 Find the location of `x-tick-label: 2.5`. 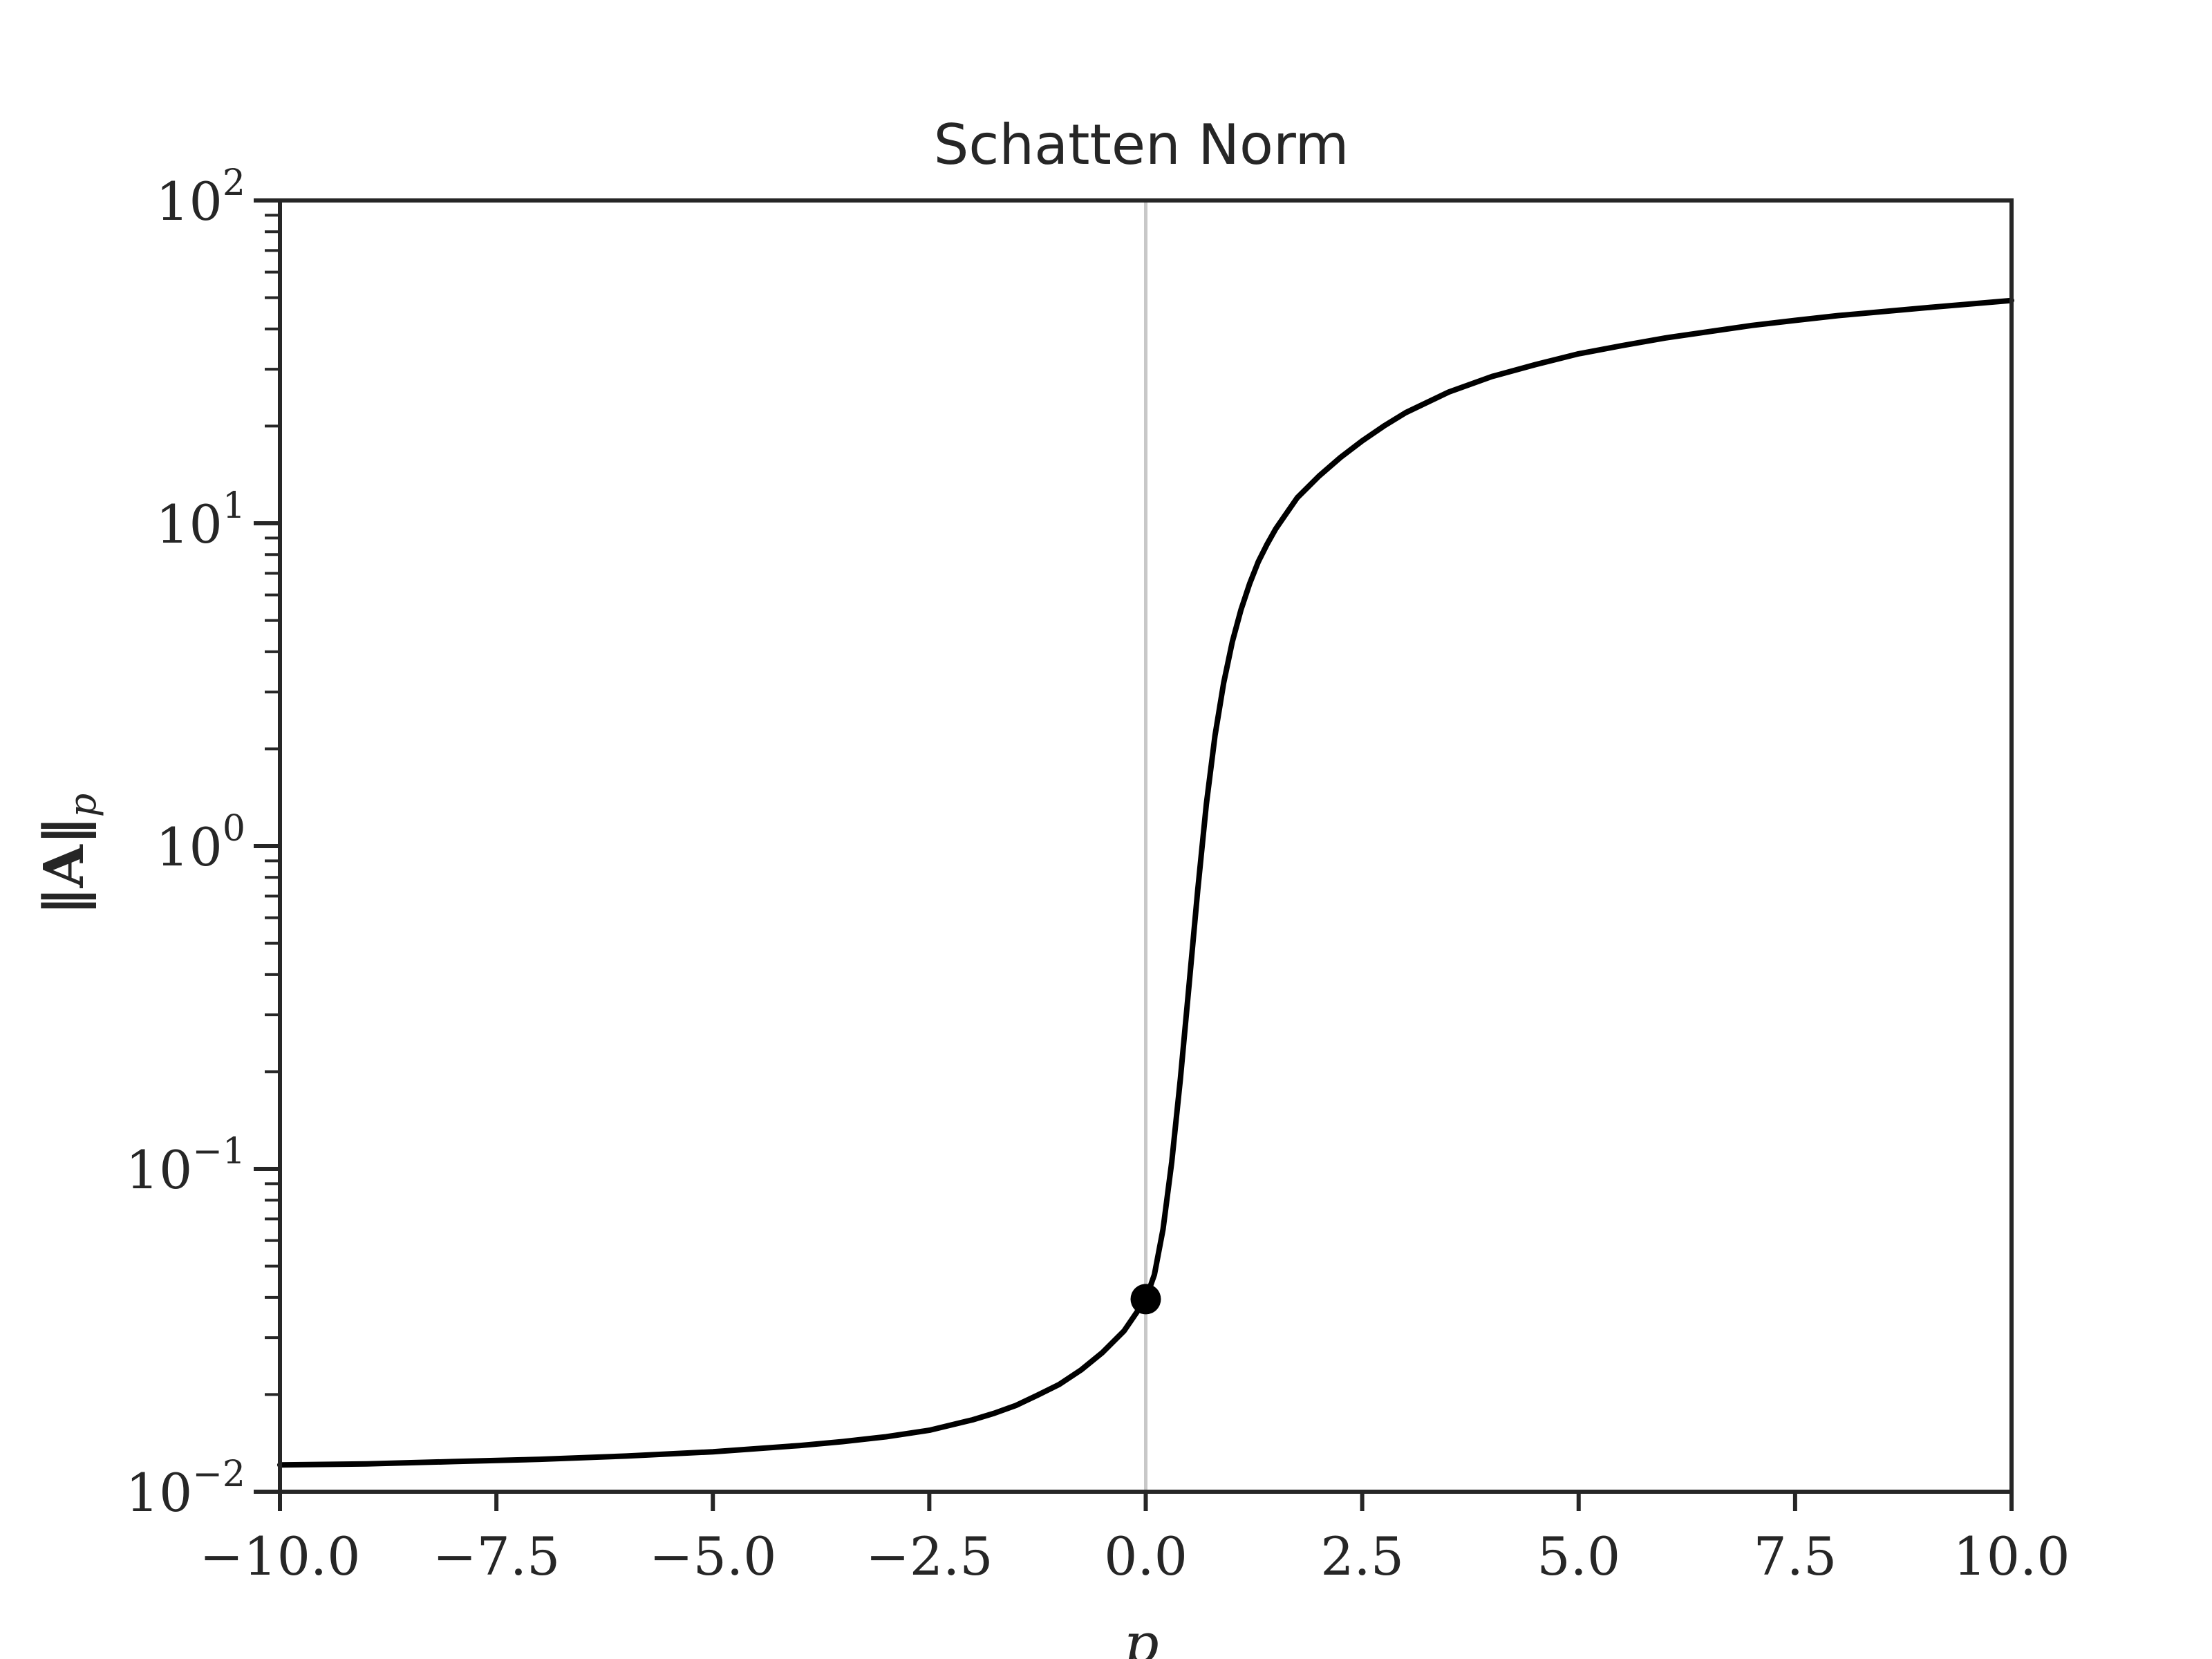

x-tick-label: 2.5 is located at coordinates (1362, 1556).